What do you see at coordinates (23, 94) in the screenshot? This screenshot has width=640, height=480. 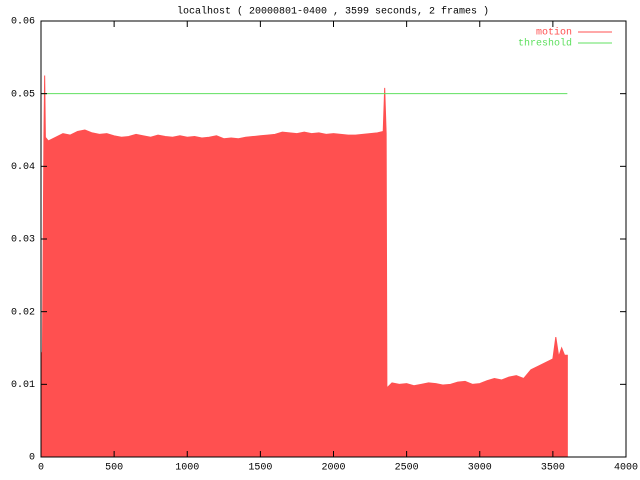 I see `y-tick-label: 0.05` at bounding box center [23, 94].